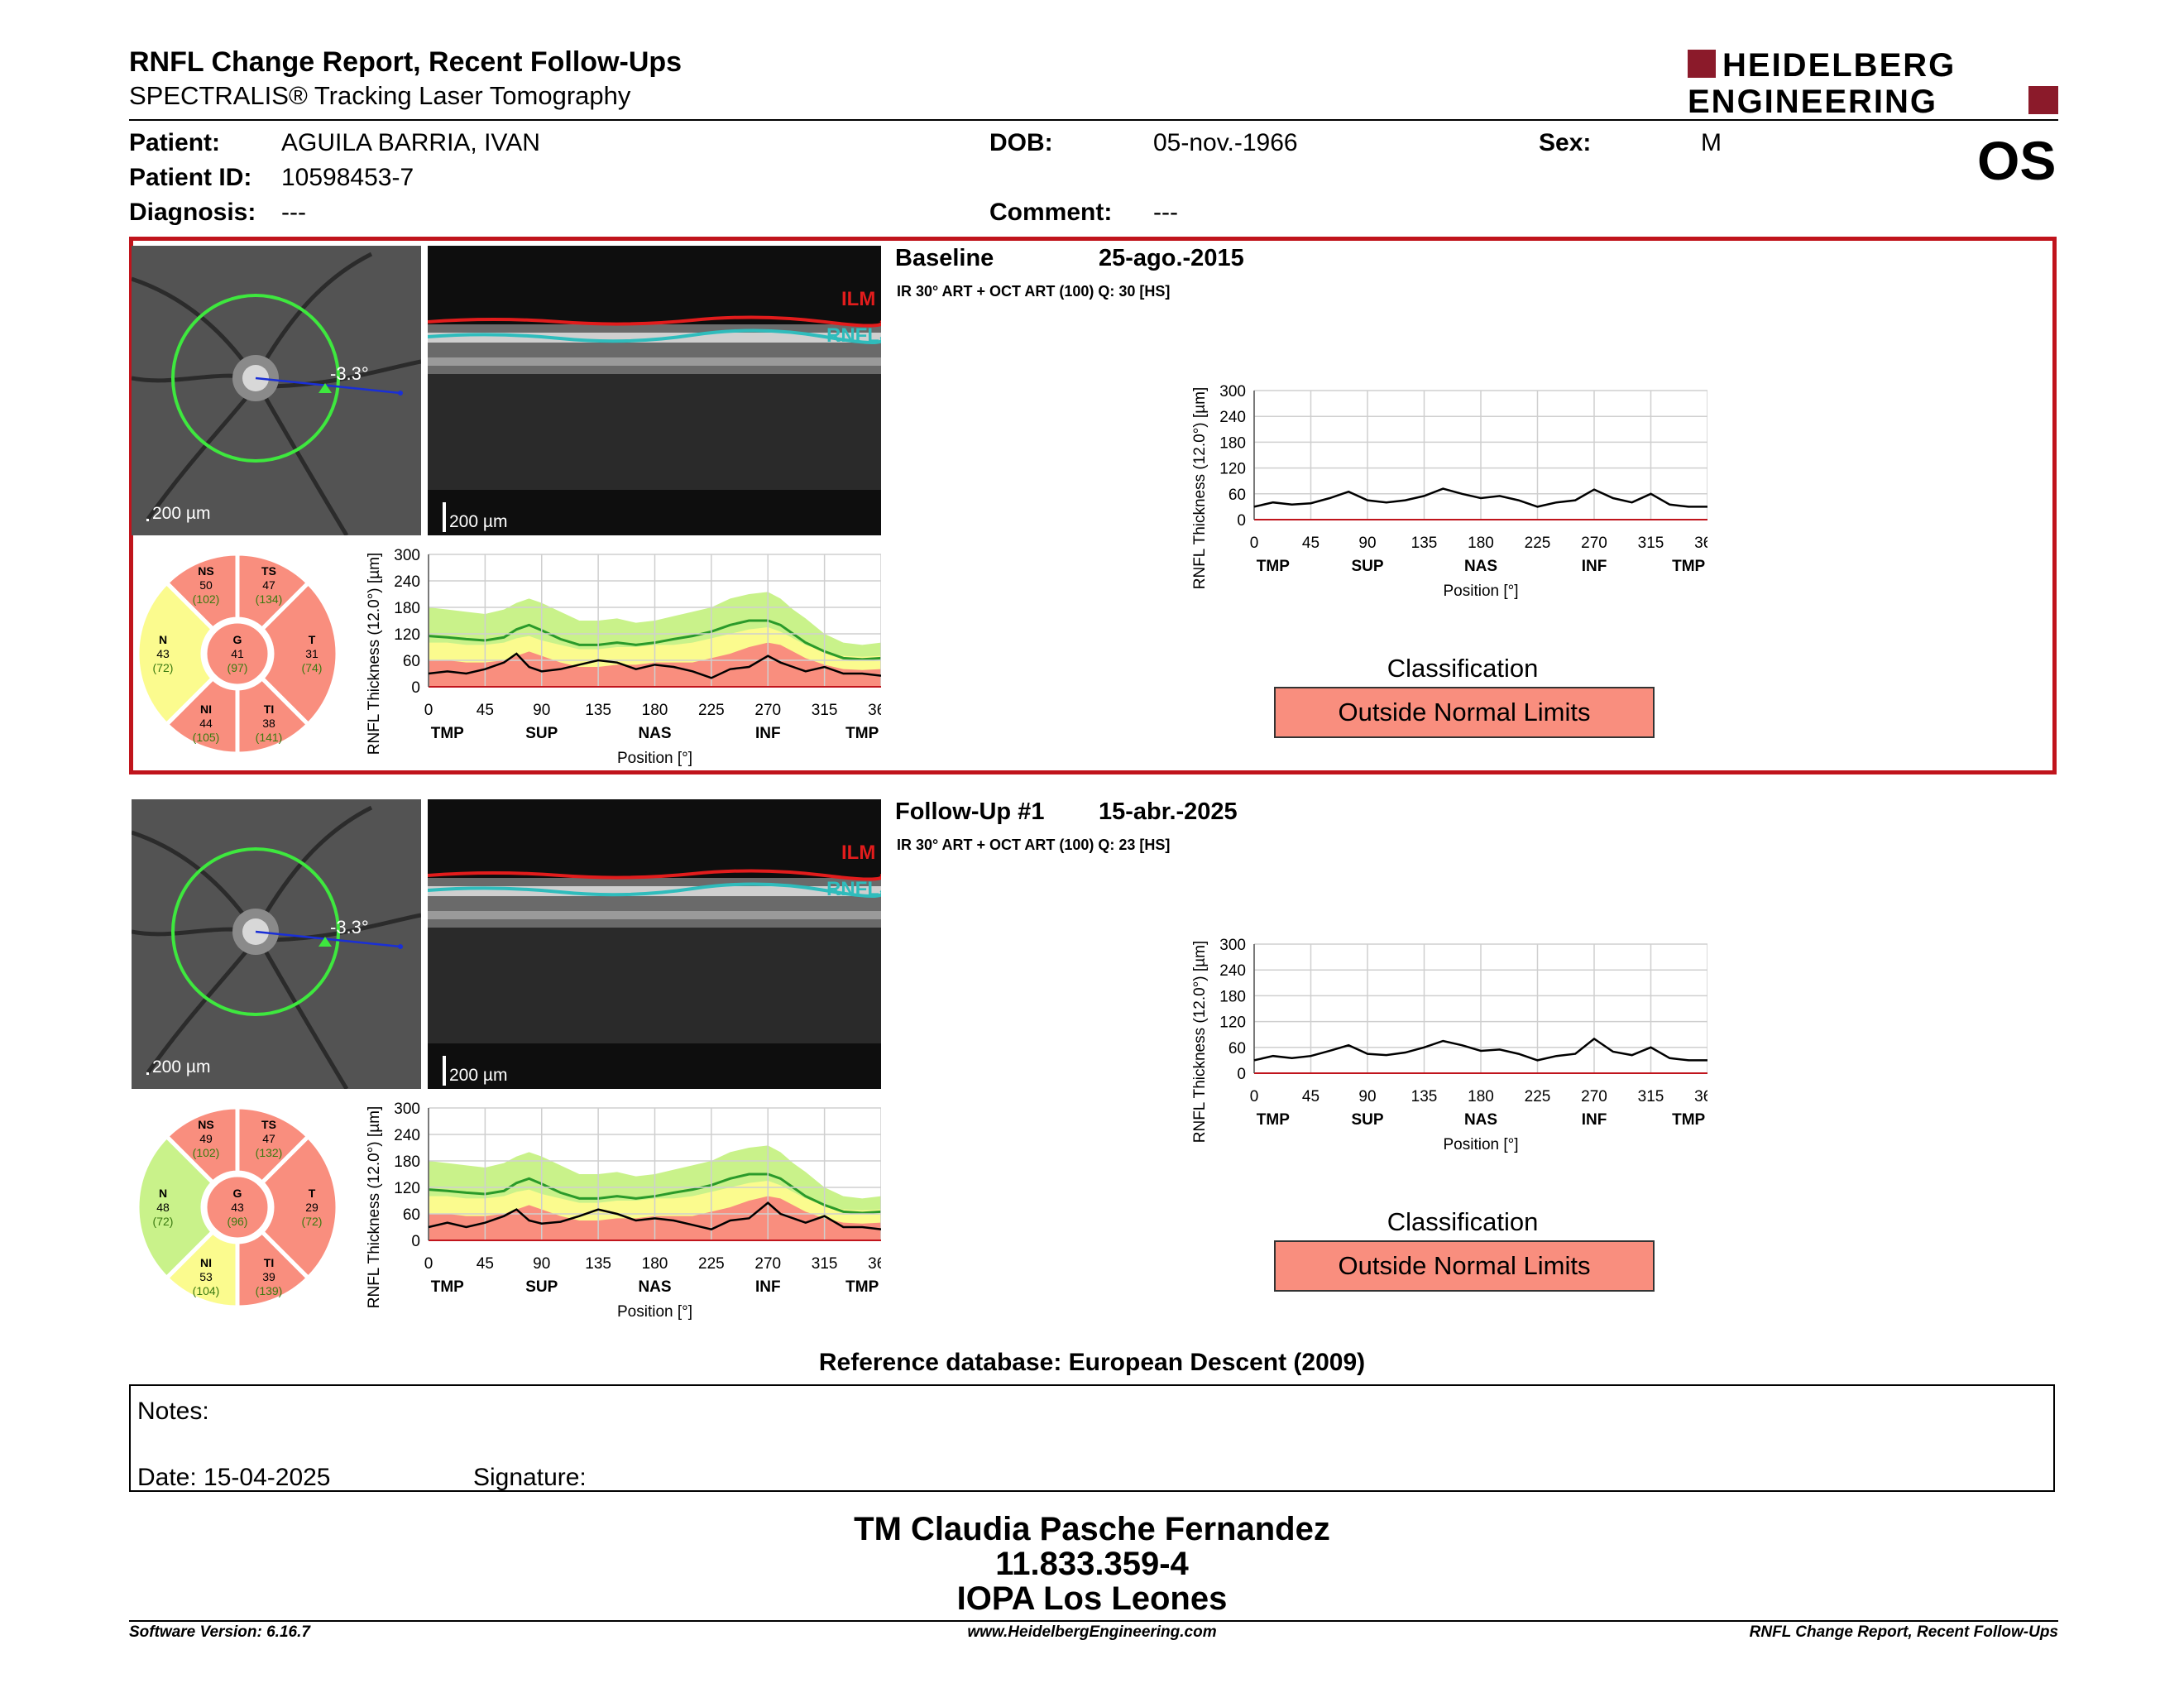 The image size is (2184, 1688). I want to click on signer-name: TM Claudia Pasche Fernandez, so click(1092, 1529).